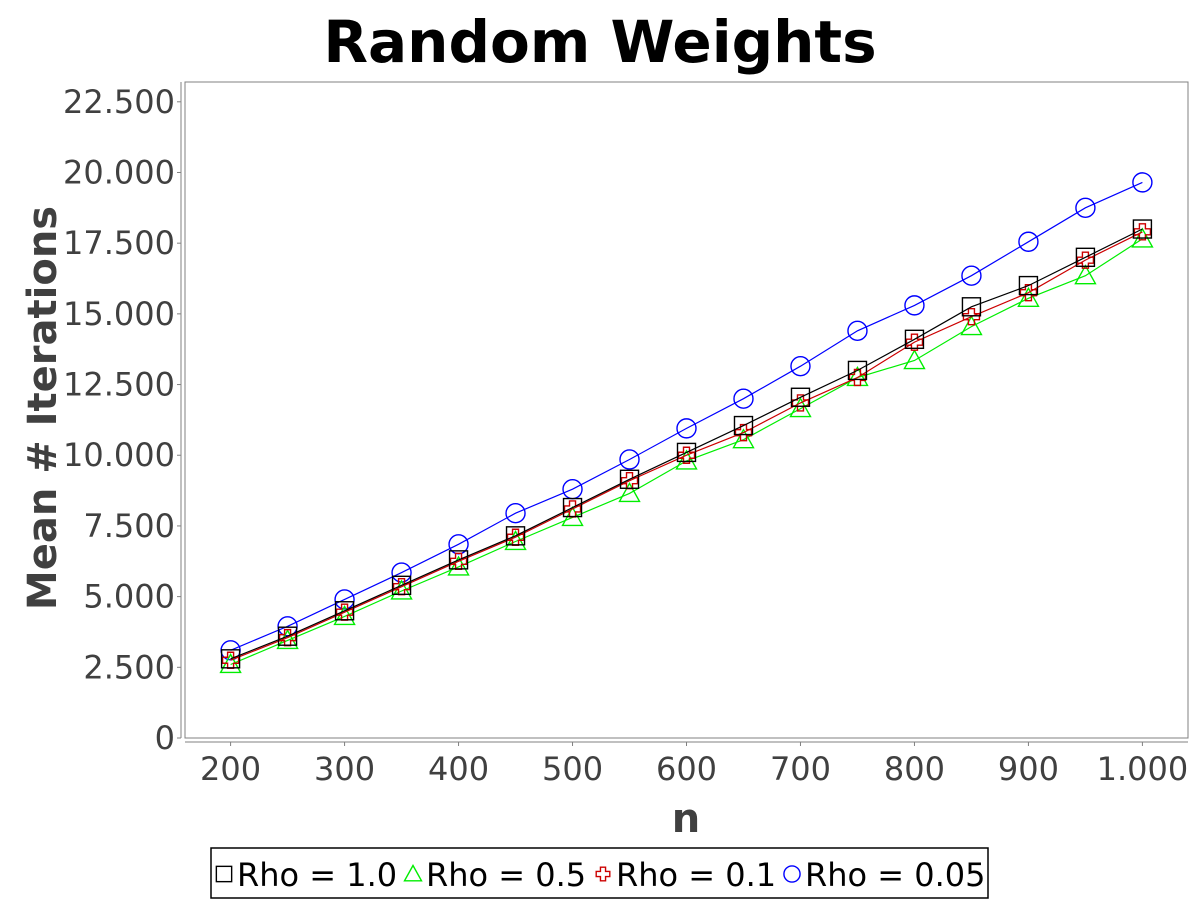  Describe the element at coordinates (686, 819) in the screenshot. I see `x-axis-label: n` at that location.